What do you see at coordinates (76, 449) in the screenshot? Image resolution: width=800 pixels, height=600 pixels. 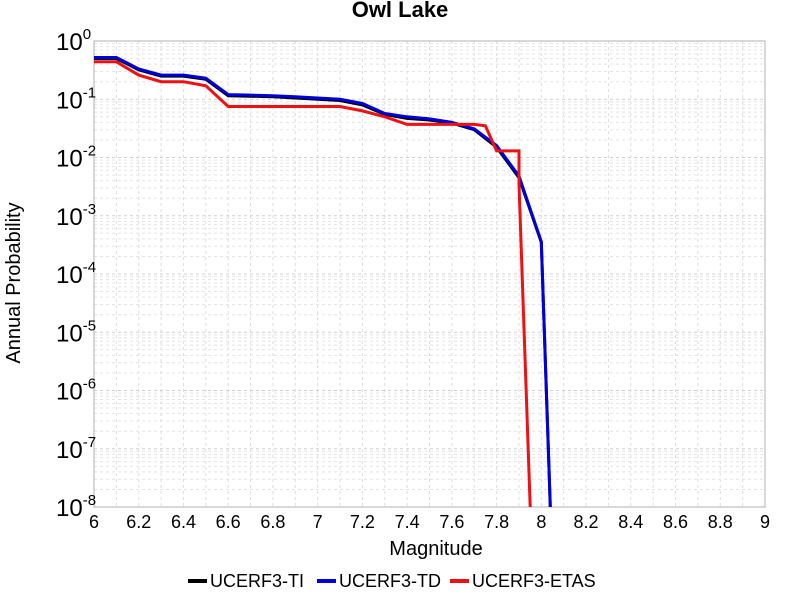 I see `y-tick-label: 10⁻⁷` at bounding box center [76, 449].